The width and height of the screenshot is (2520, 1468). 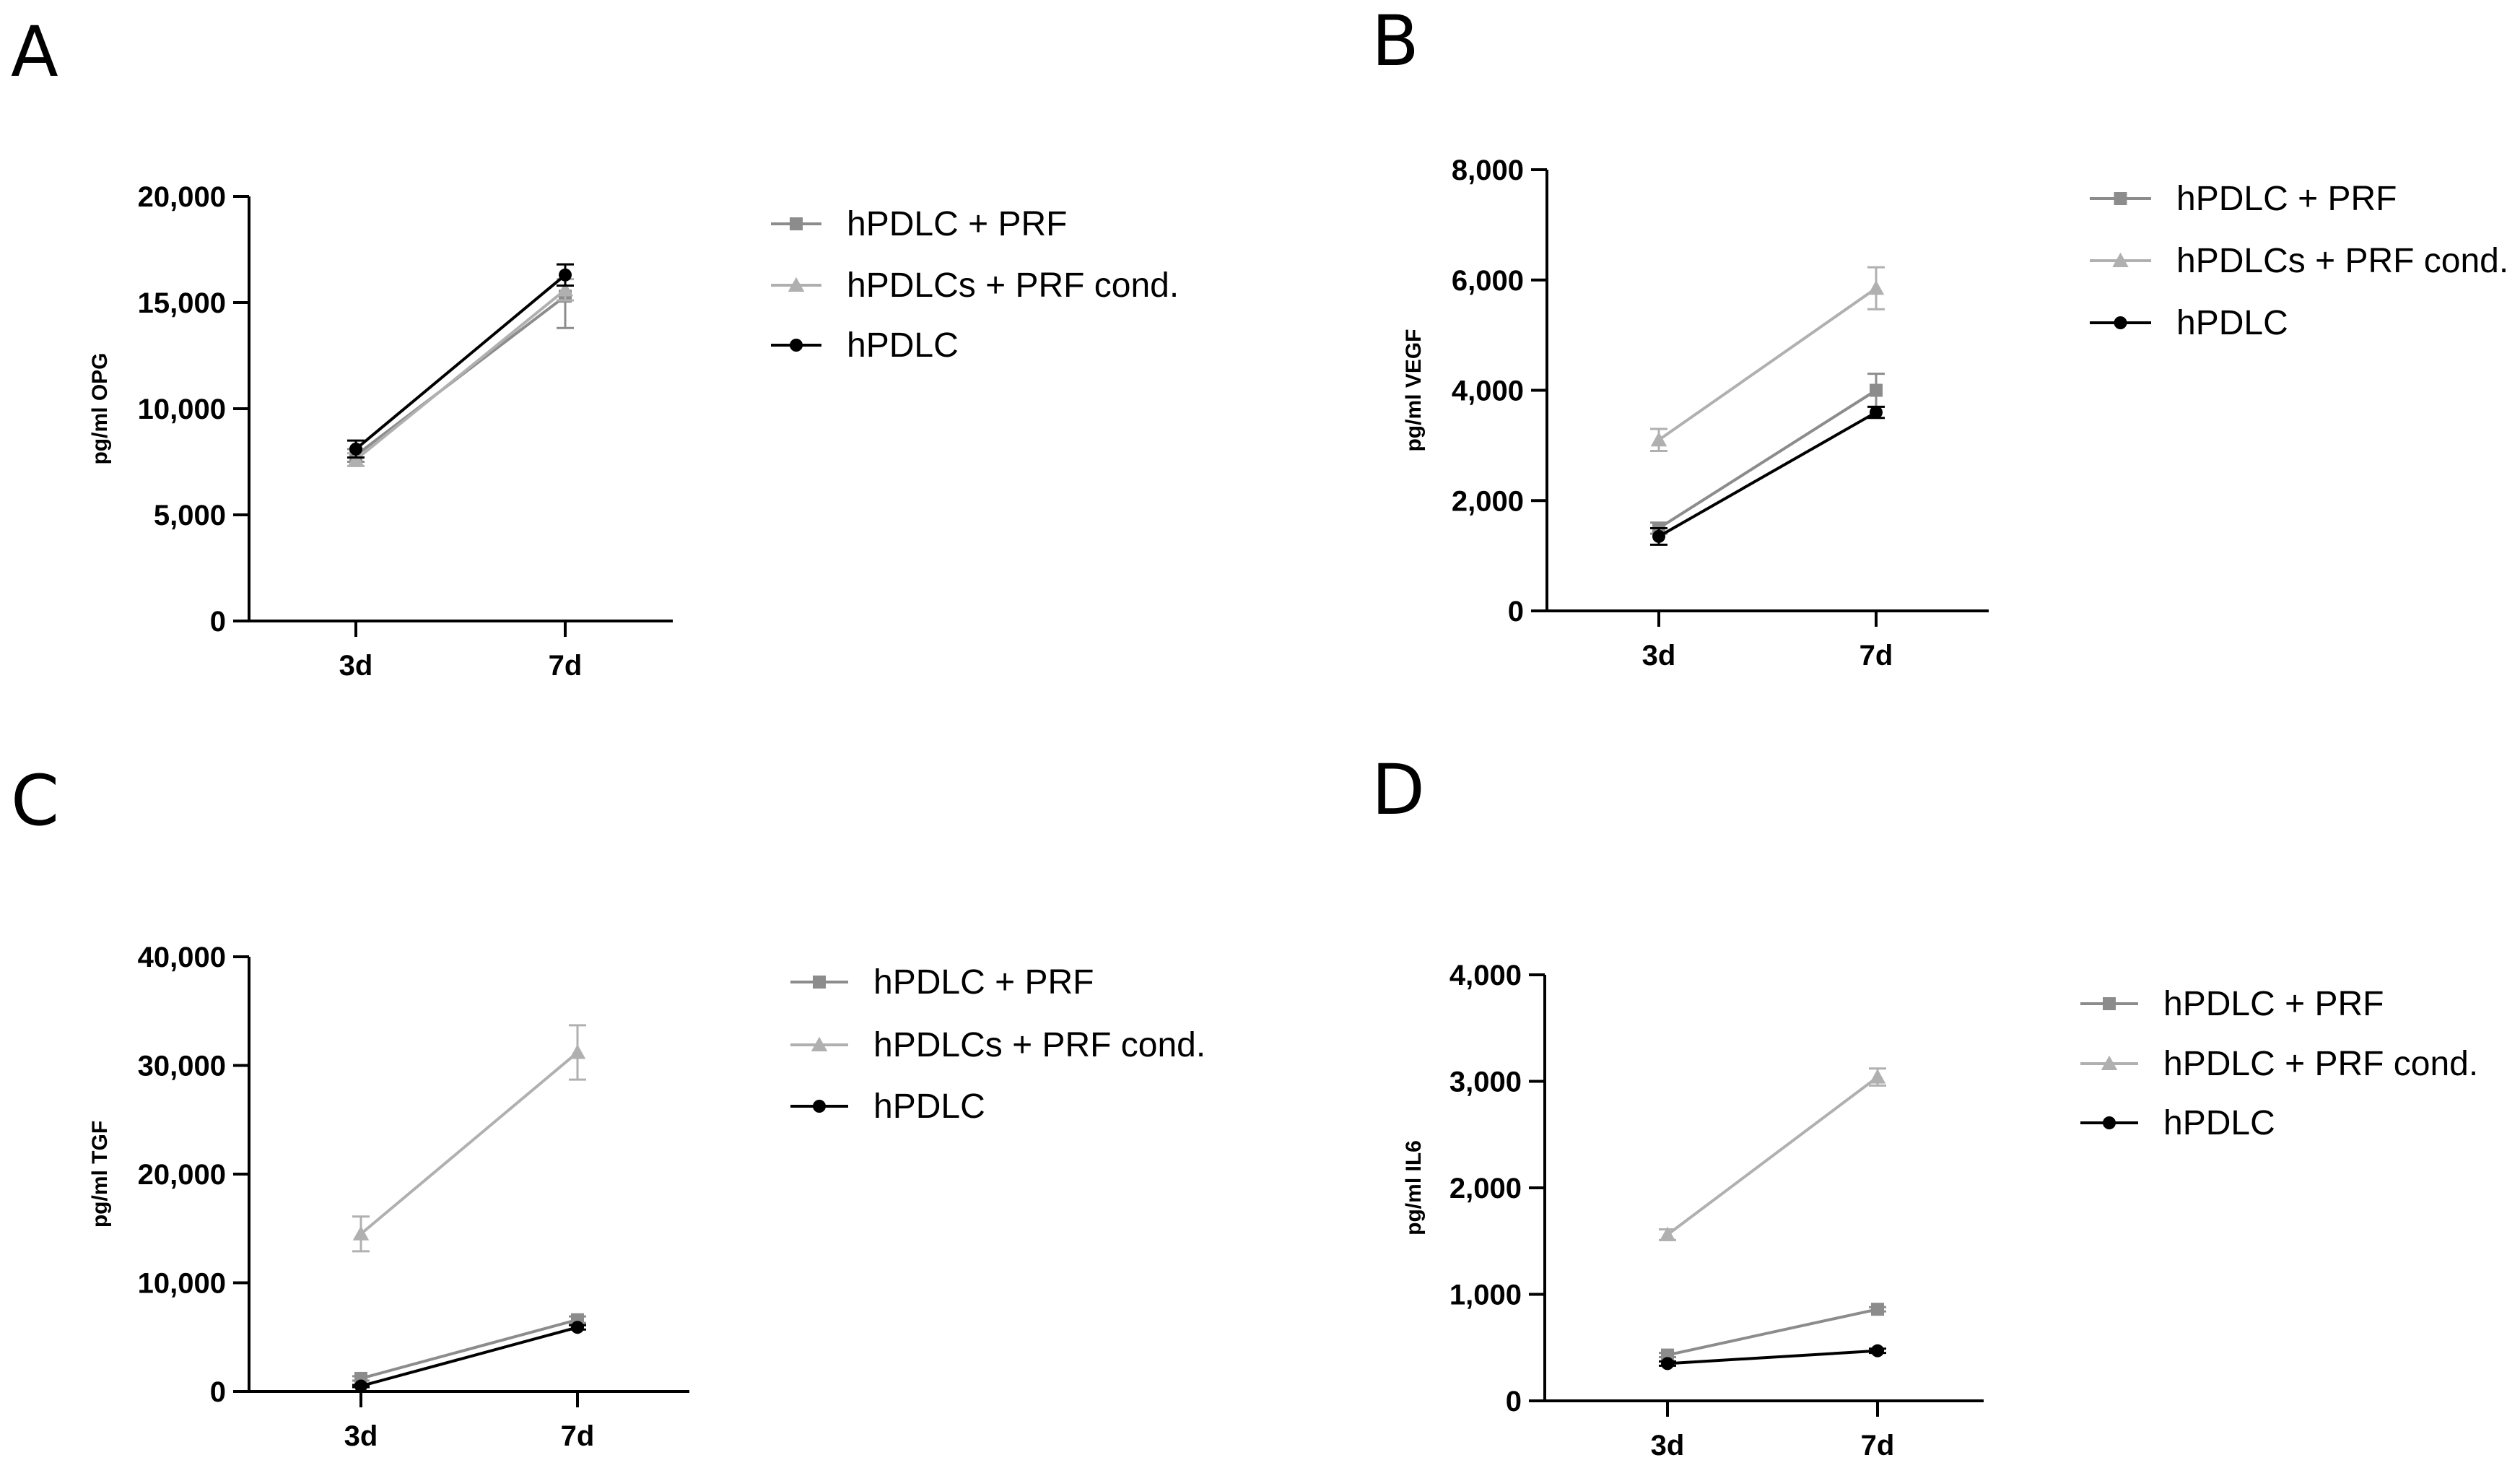 What do you see at coordinates (1485, 1295) in the screenshot?
I see `y-tick-label: 1,000` at bounding box center [1485, 1295].